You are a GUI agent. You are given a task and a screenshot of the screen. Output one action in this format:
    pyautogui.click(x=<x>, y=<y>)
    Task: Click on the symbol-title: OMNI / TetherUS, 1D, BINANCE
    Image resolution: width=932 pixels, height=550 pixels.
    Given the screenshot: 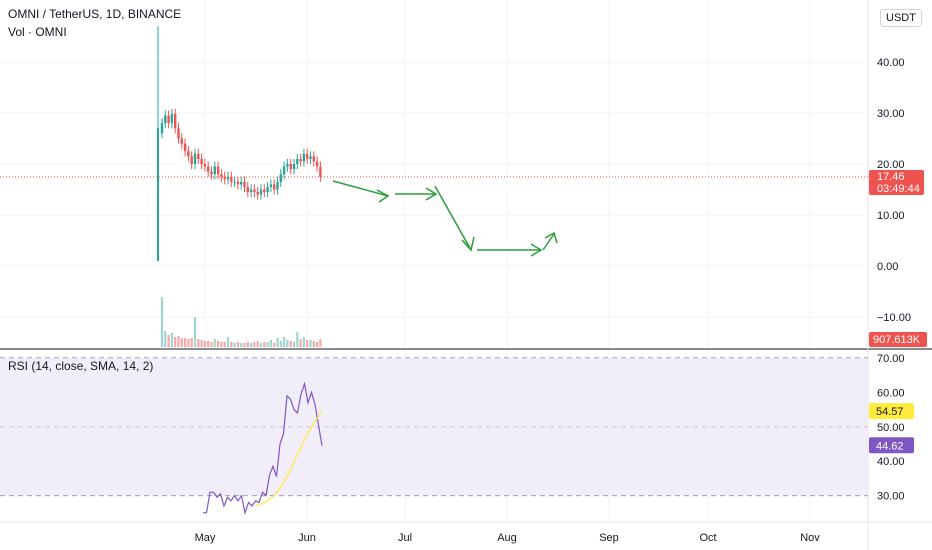 What is the action you would take?
    pyautogui.click(x=95, y=14)
    